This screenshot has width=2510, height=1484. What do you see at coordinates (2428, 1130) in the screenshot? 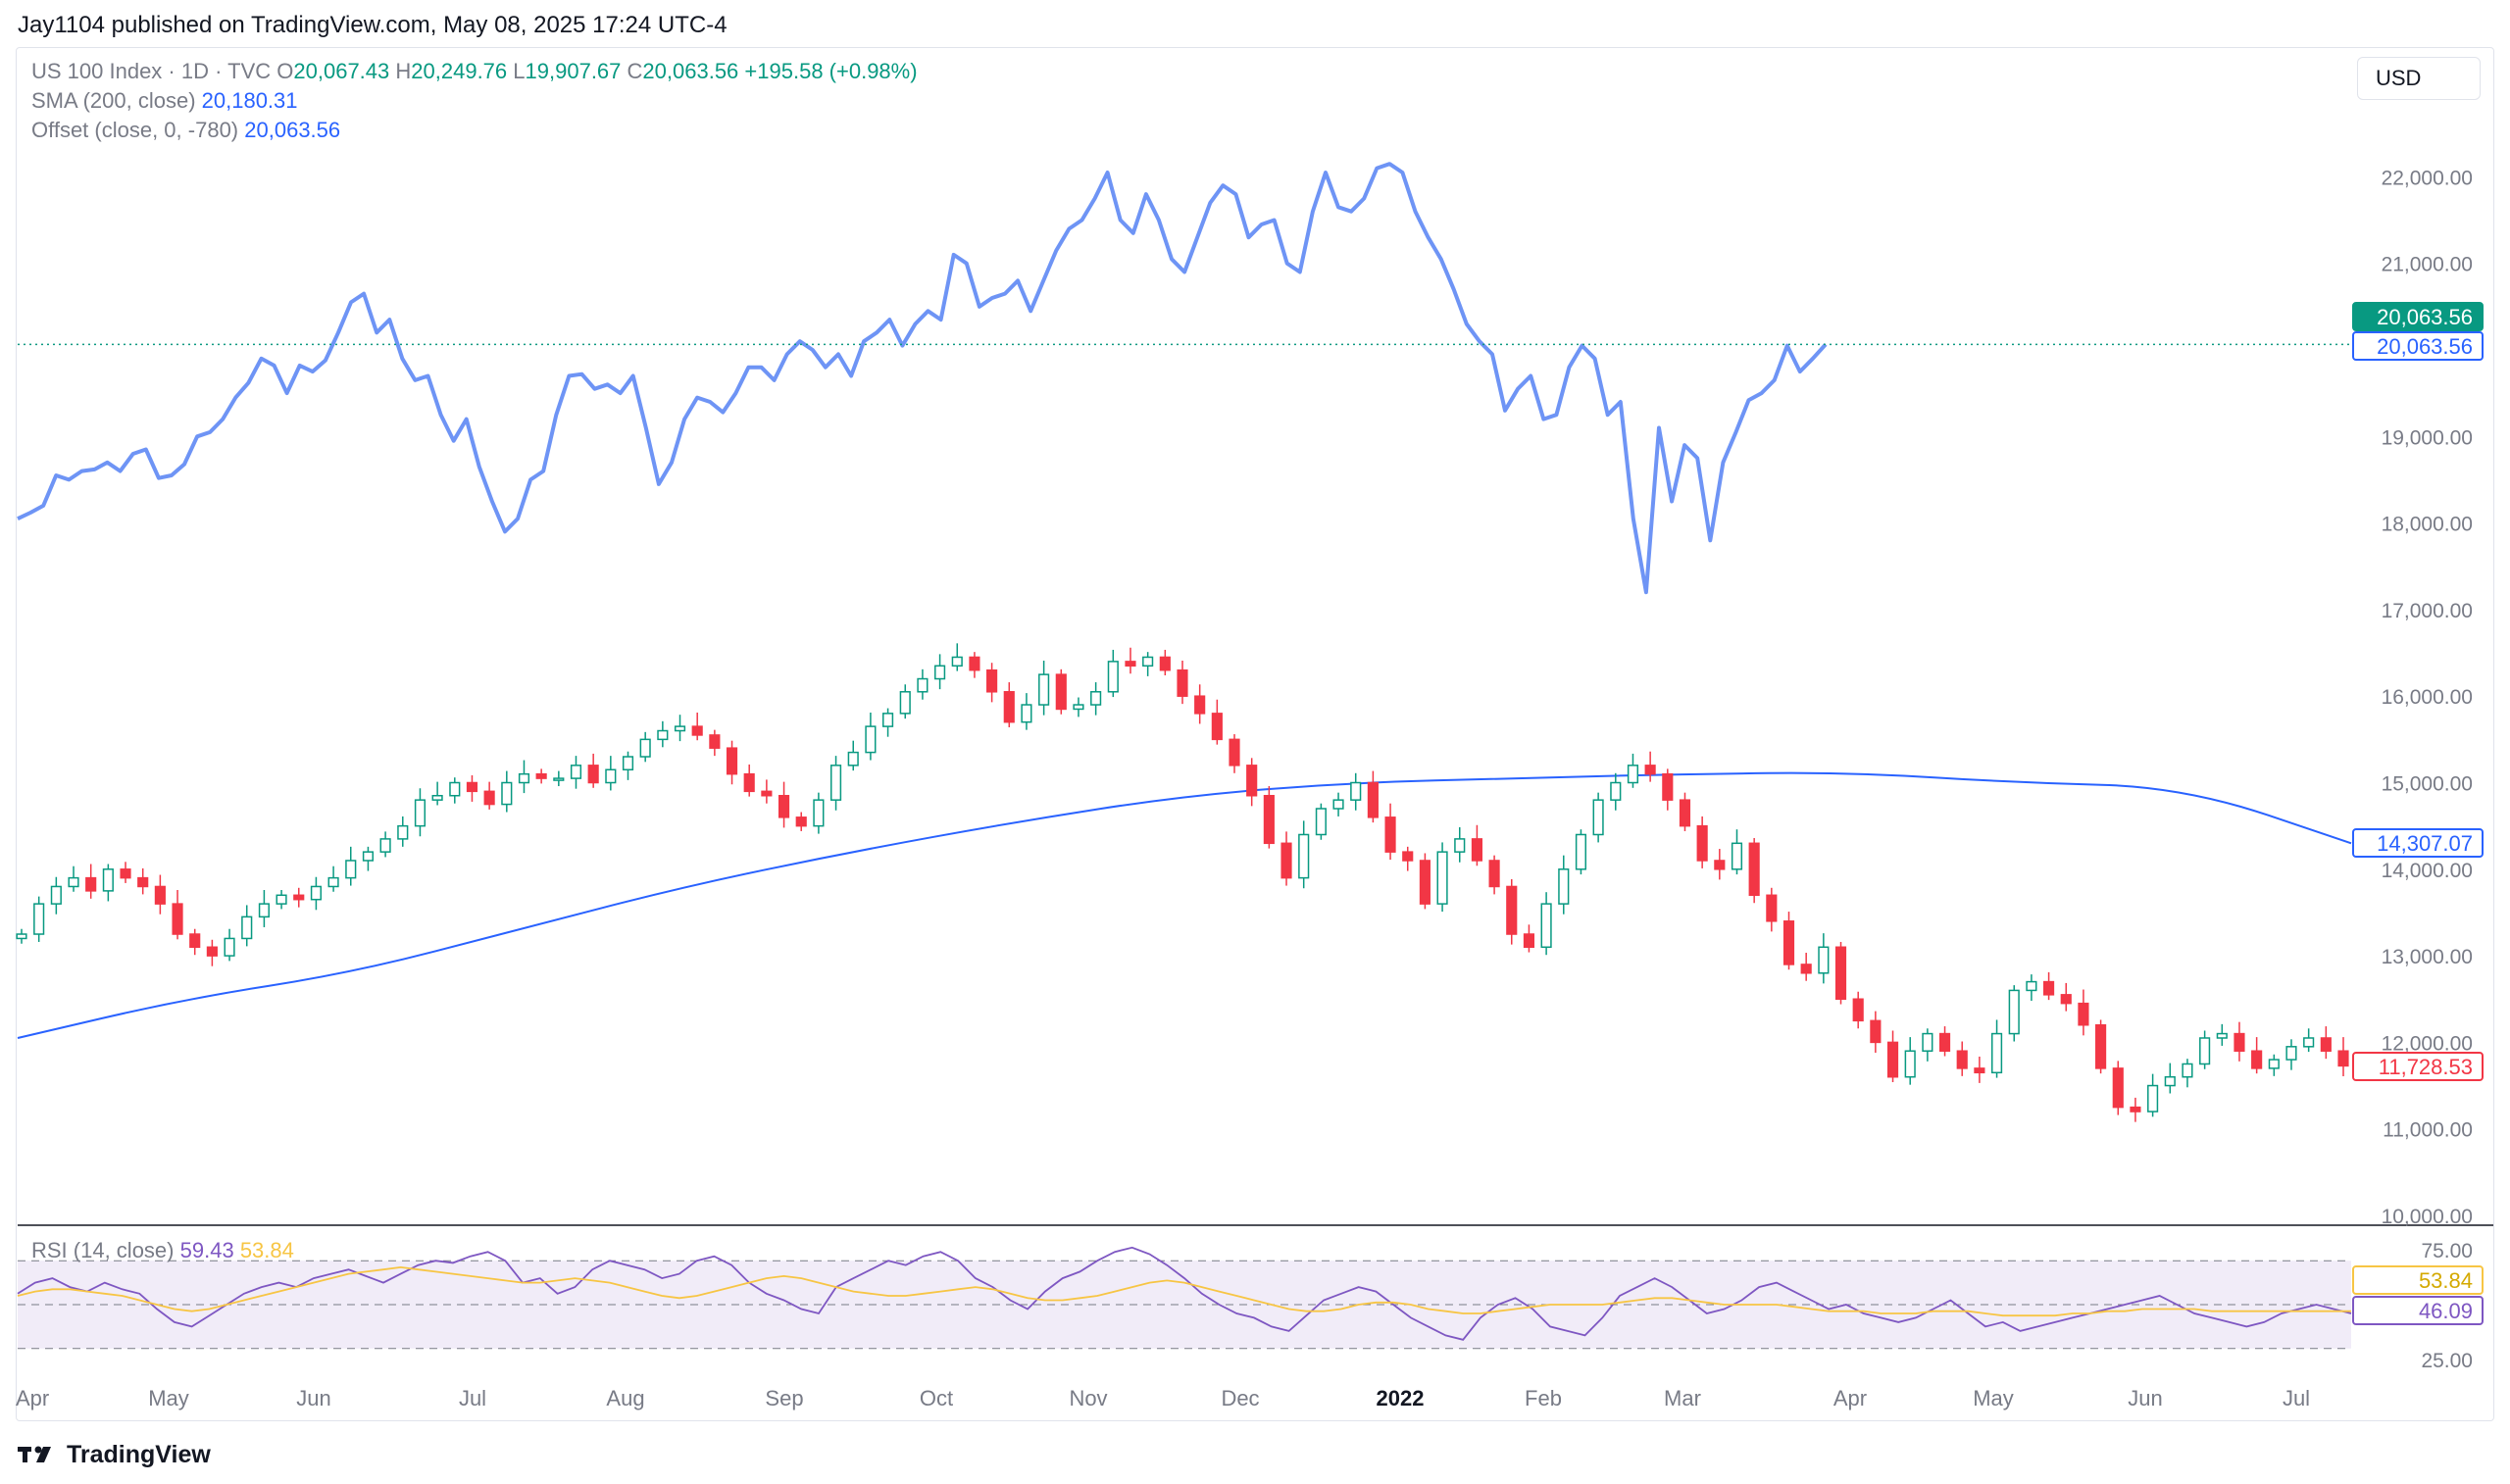
I see `price-tick-label: 11,000.00` at bounding box center [2428, 1130].